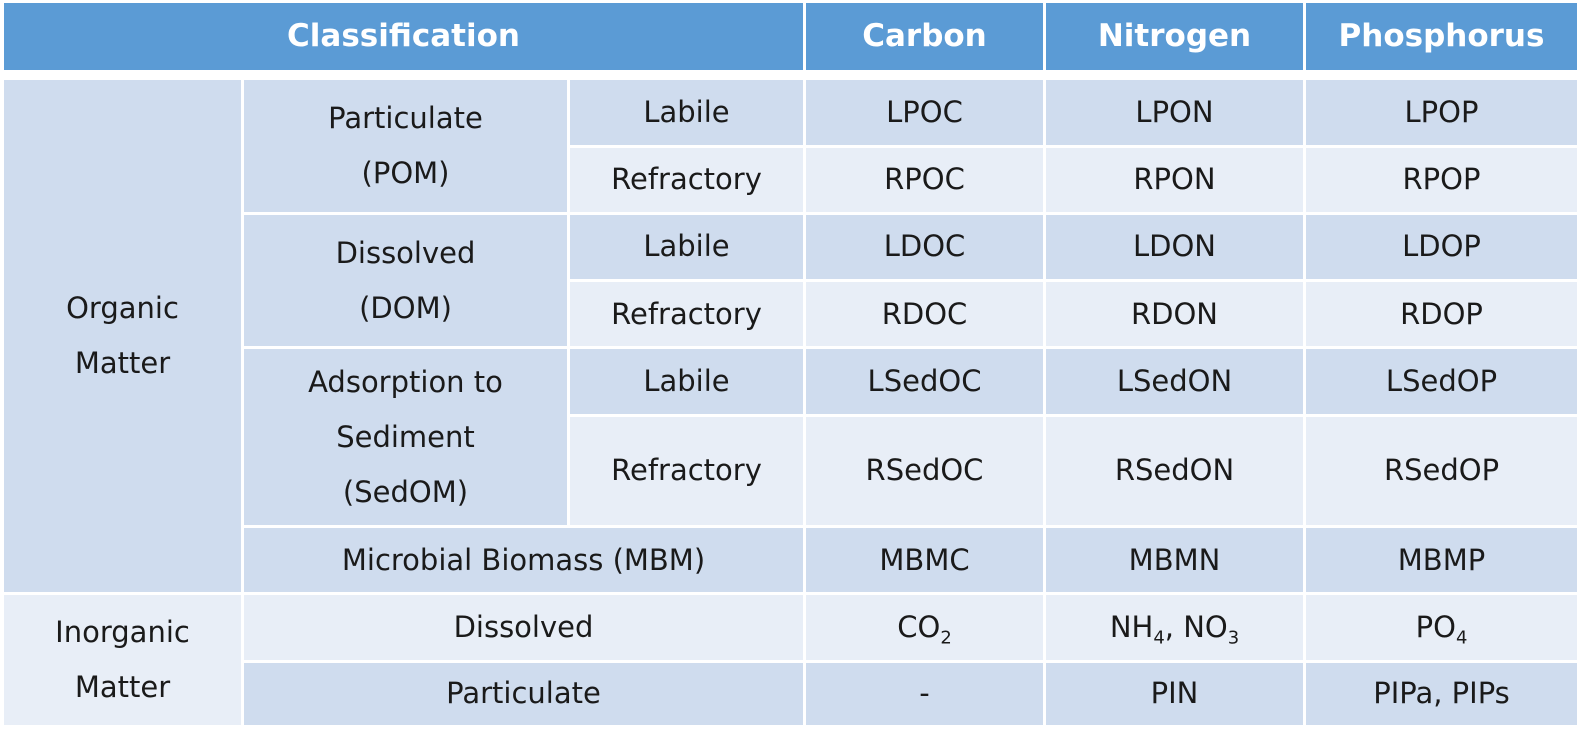 This screenshot has width=1585, height=732. What do you see at coordinates (122, 308) in the screenshot?
I see `organic-label-line1: Organic` at bounding box center [122, 308].